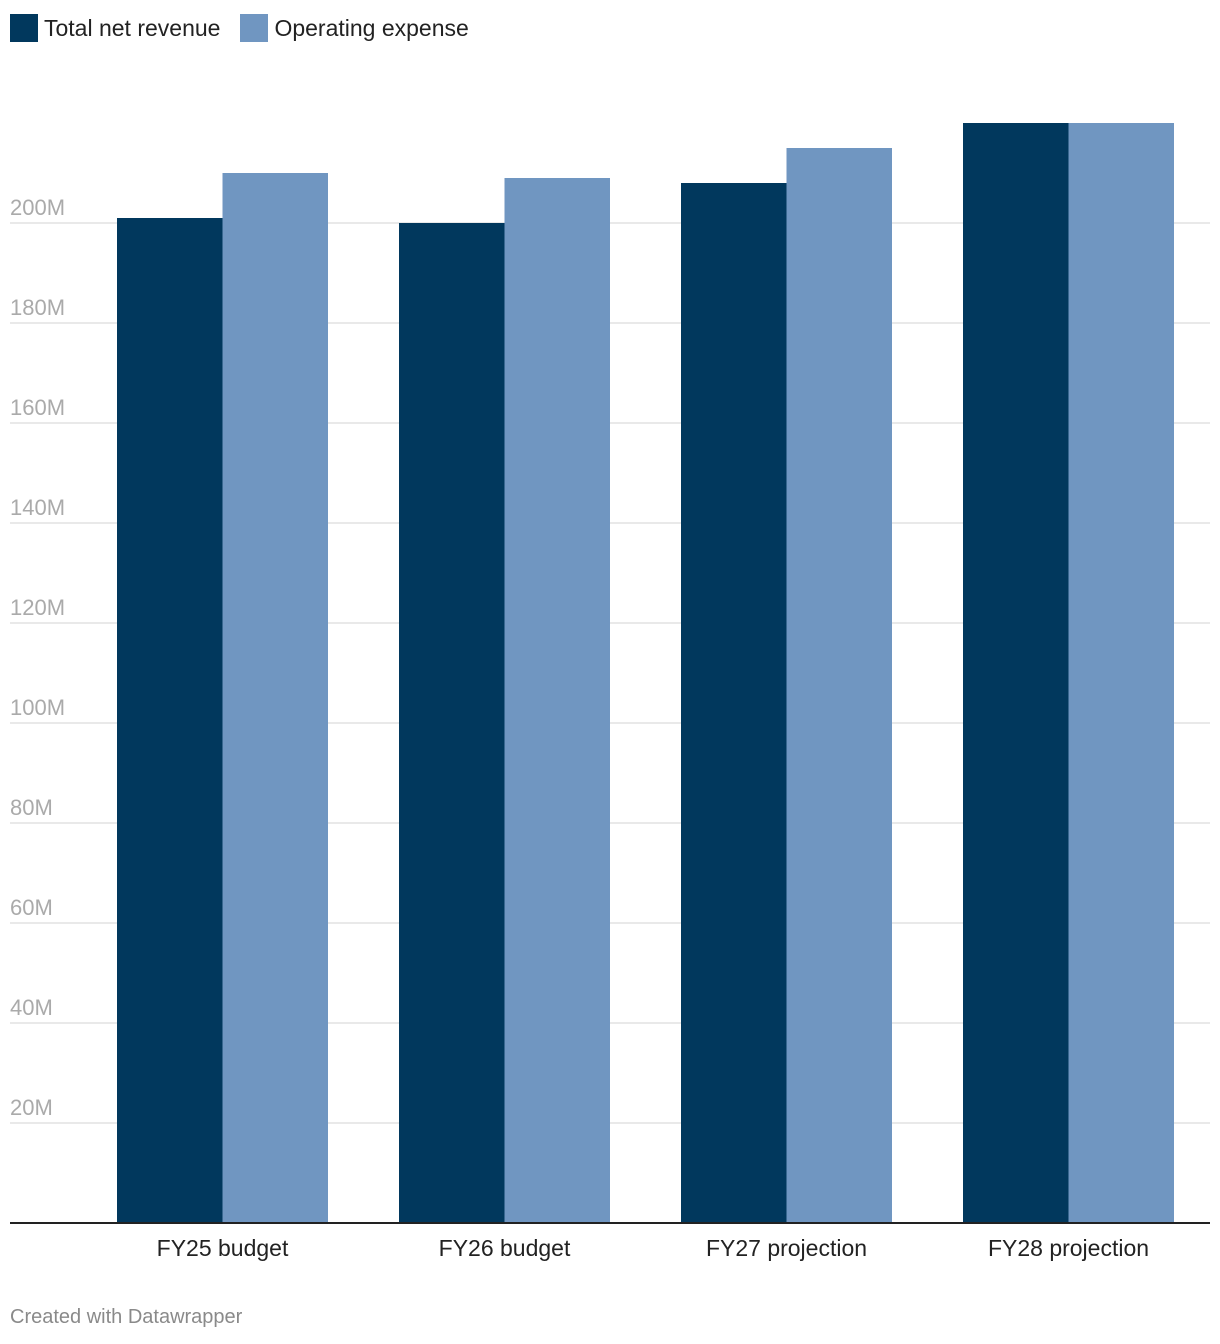  Describe the element at coordinates (37, 707) in the screenshot. I see `y-tick-label-100: 100M` at that location.